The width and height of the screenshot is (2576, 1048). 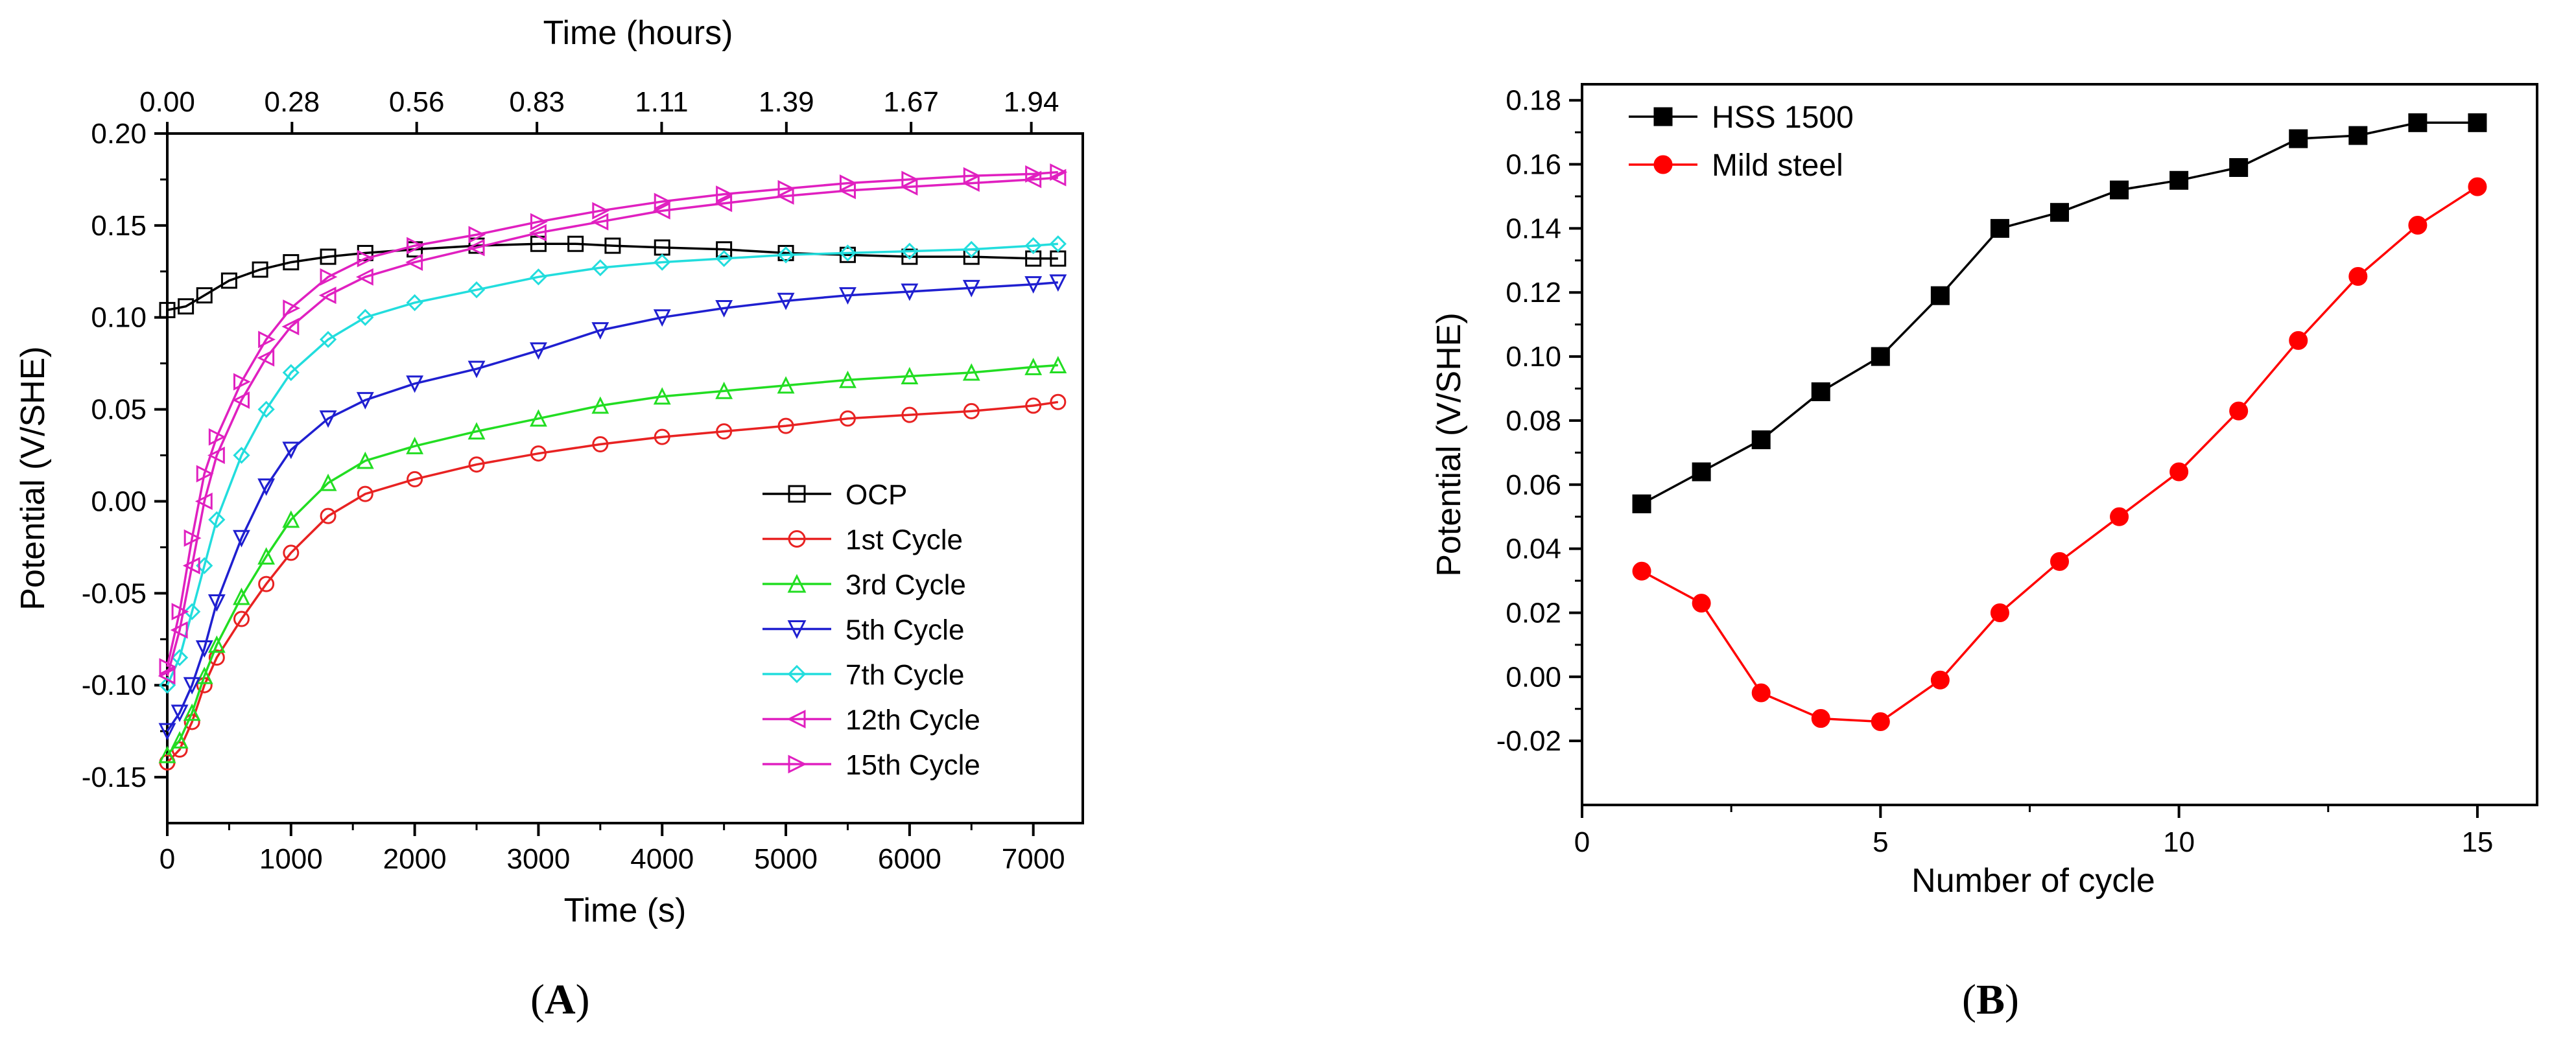 What do you see at coordinates (1736, 165) in the screenshot?
I see `chart-b-legend-item-mild-steel: Mild steel` at bounding box center [1736, 165].